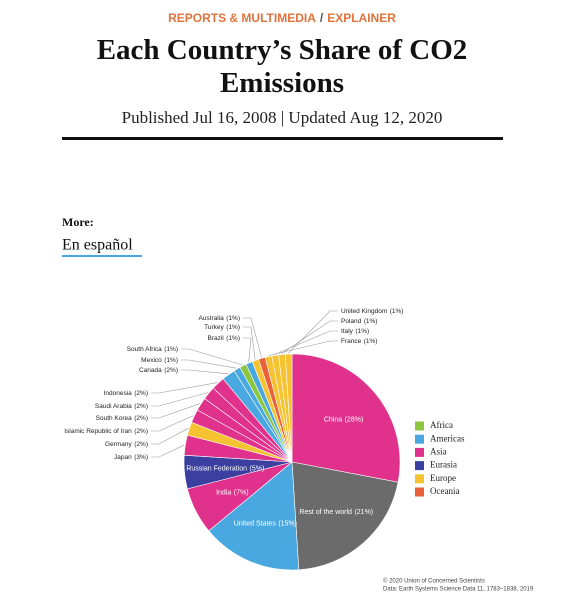  I want to click on slice-name: Rest of the world, so click(325, 512).